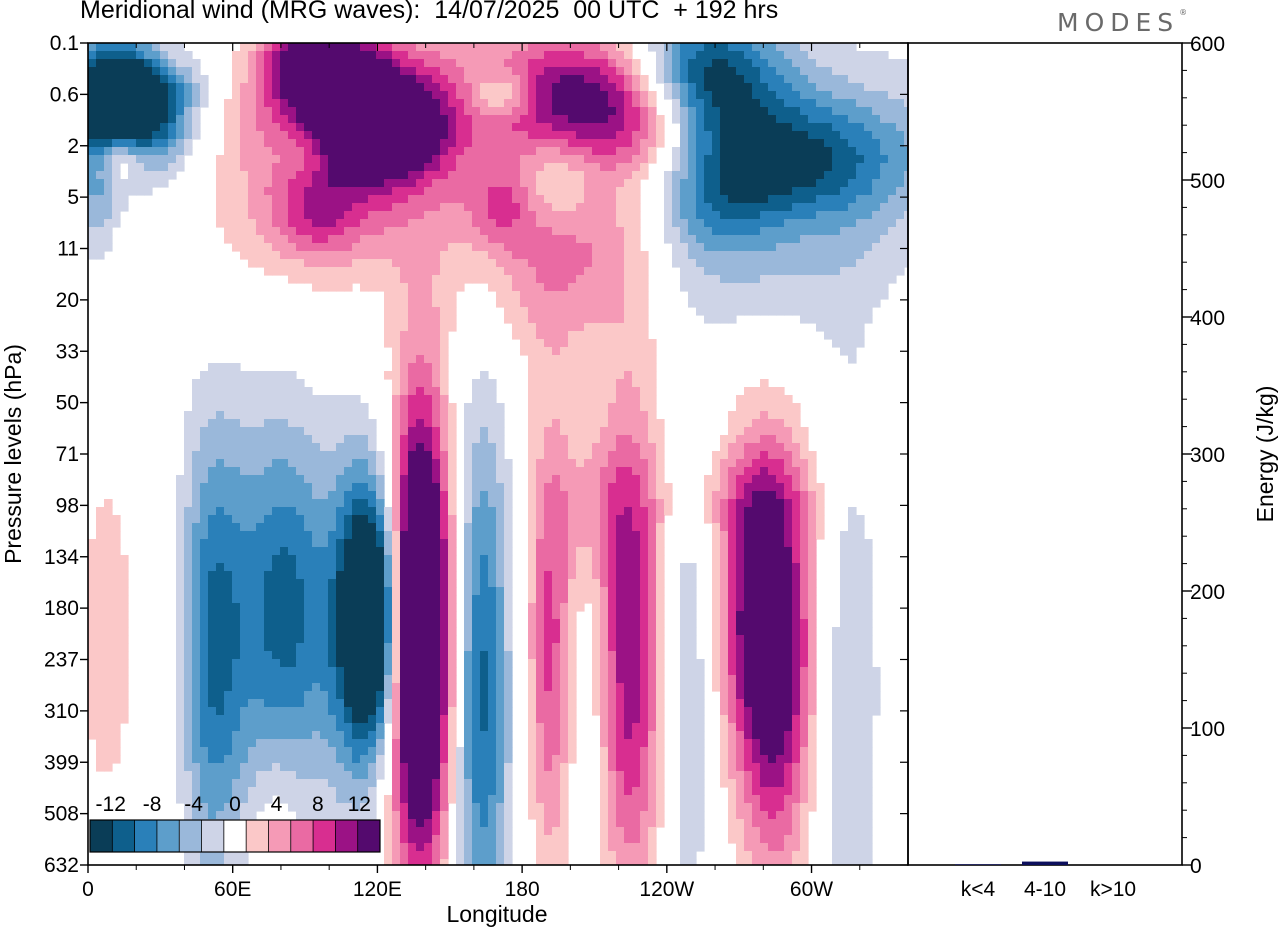 This screenshot has width=1280, height=930. Describe the element at coordinates (67, 454) in the screenshot. I see `y-tick-label: 71` at that location.